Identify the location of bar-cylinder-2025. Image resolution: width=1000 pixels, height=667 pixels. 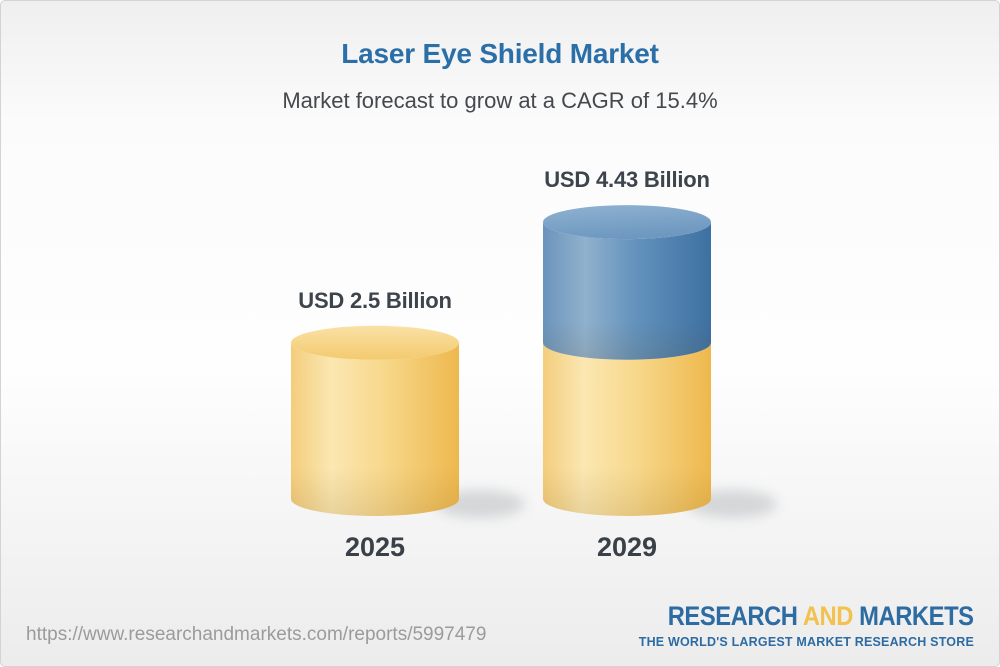
(408, 421).